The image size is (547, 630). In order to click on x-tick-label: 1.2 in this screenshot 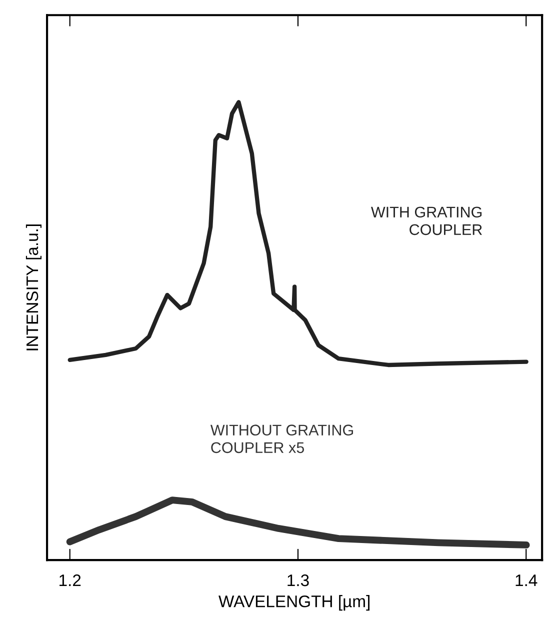, I will do `click(70, 580)`.